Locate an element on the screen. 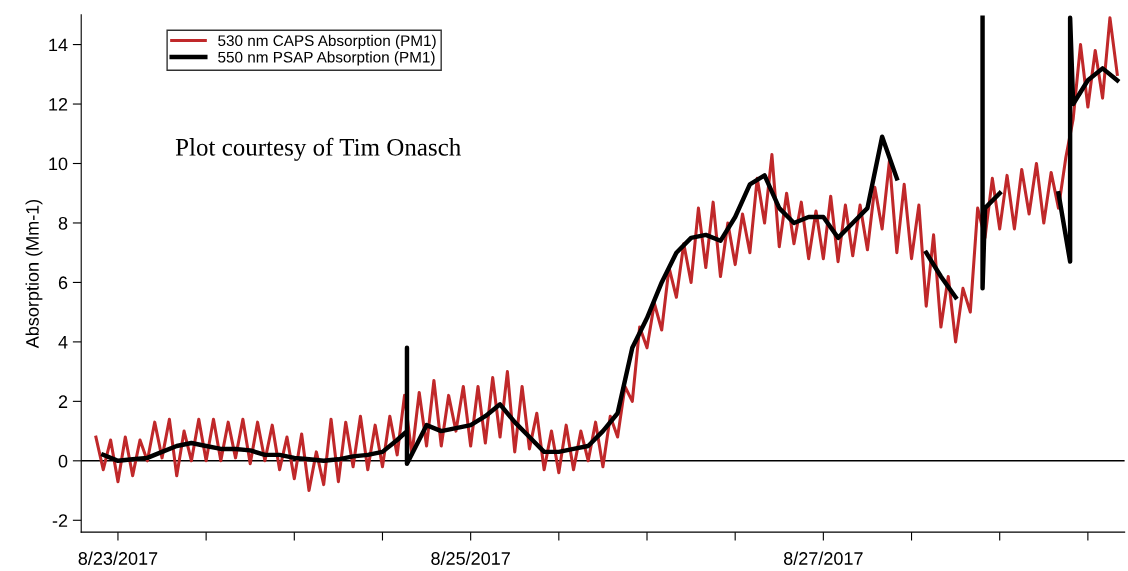  x-tick-label: 8/27/2017 is located at coordinates (823, 558).